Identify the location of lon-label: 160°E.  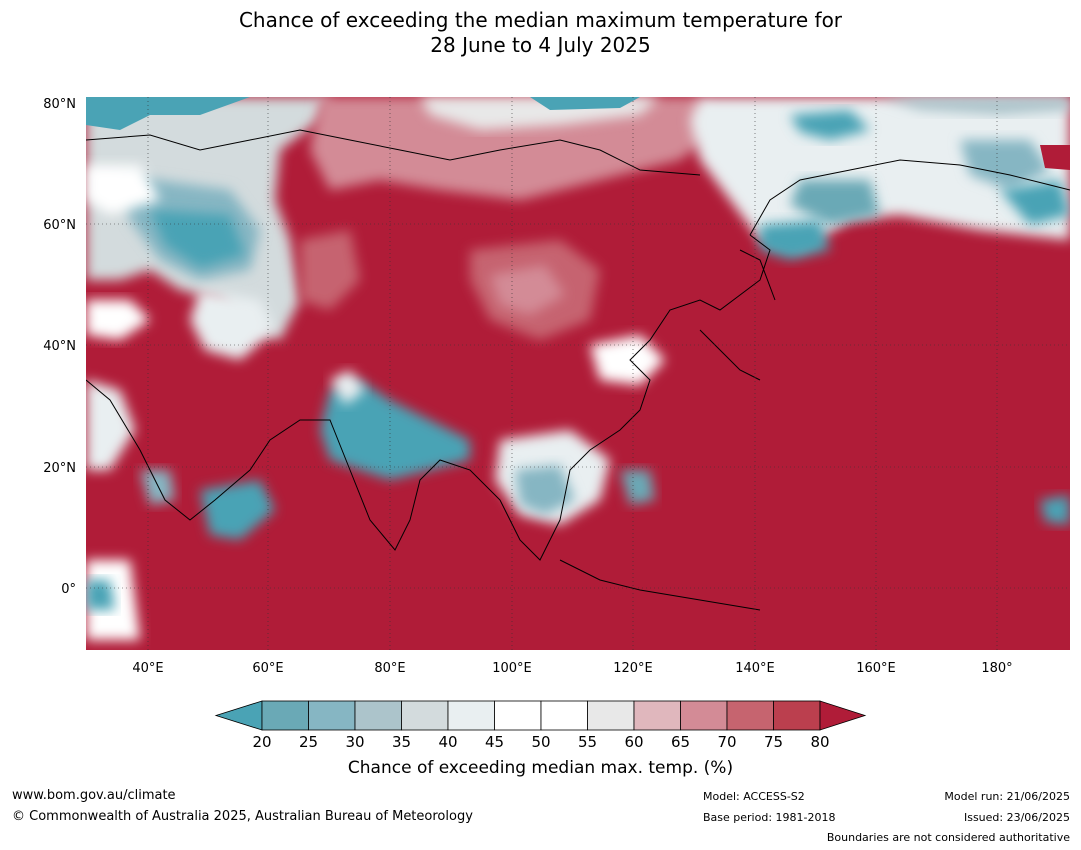
(876, 668).